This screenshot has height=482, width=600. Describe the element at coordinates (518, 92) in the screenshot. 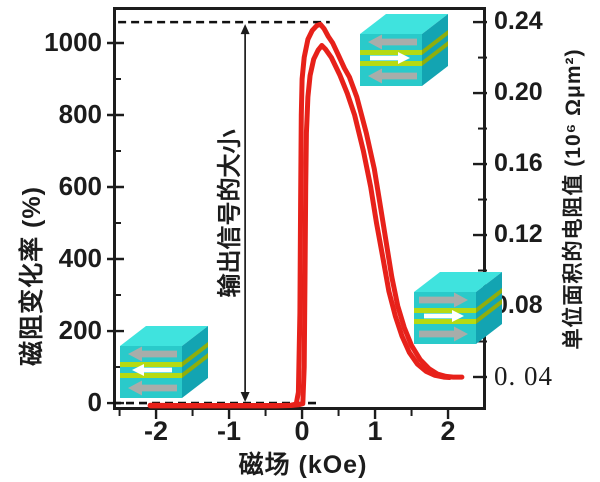

I see `right-axis-tick-label: 0.20` at that location.